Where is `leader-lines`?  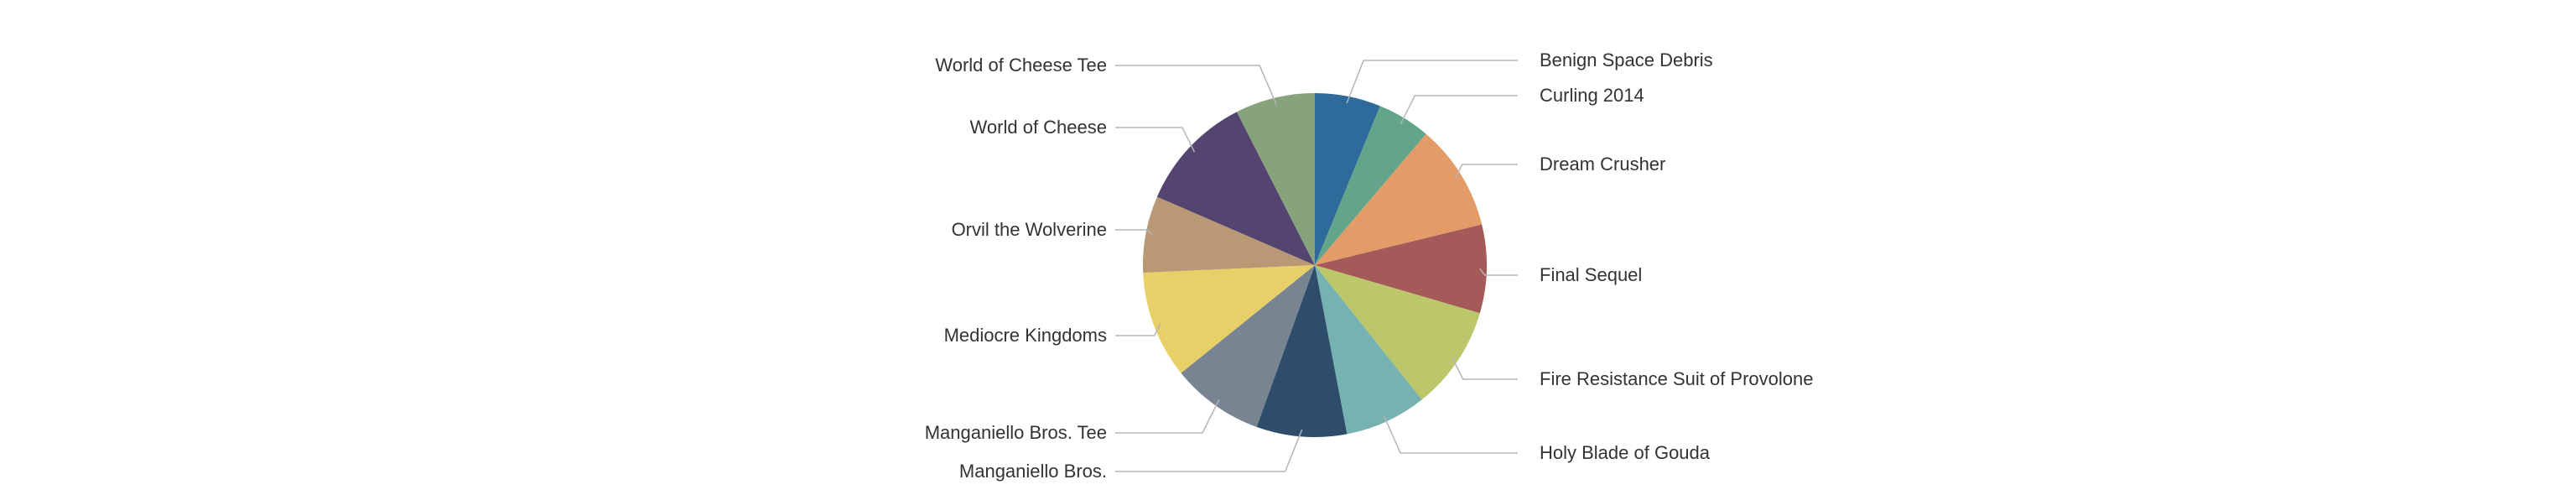 leader-lines is located at coordinates (1316, 266).